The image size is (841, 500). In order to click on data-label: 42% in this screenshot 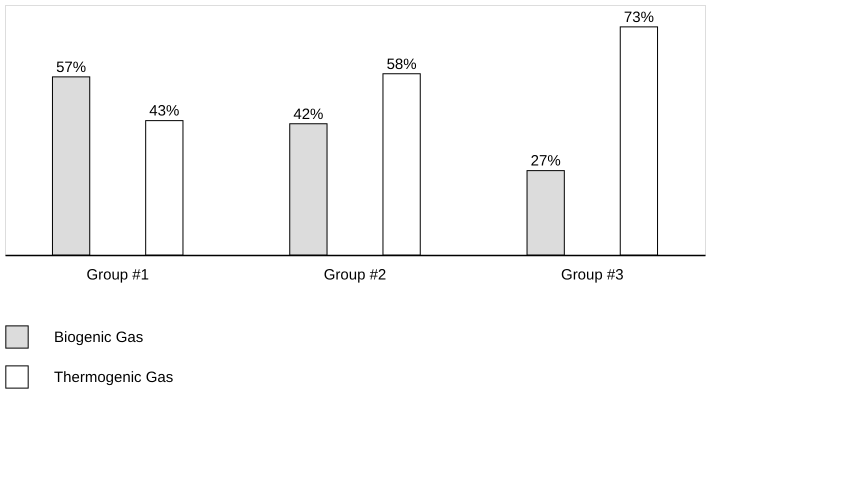, I will do `click(308, 114)`.